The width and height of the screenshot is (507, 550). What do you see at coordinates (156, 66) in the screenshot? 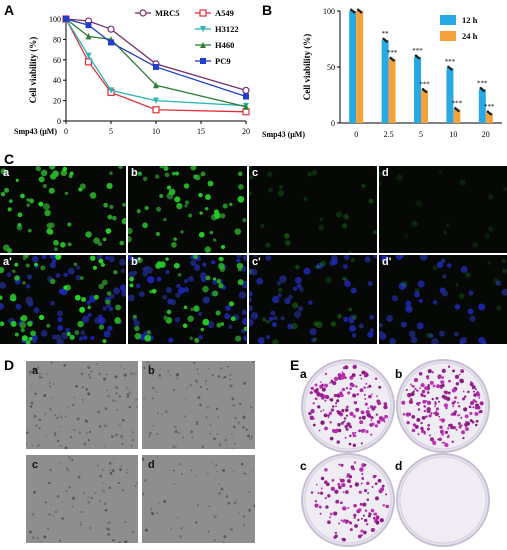
I see `data-point` at bounding box center [156, 66].